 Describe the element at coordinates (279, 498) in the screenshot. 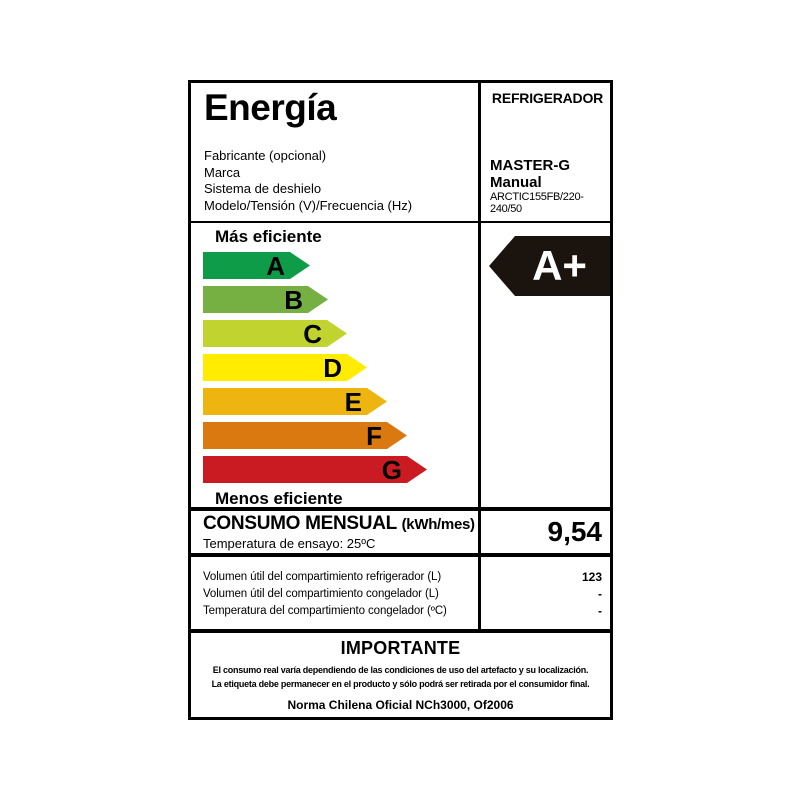

I see `less-efficient-label: Menos eficiente` at that location.